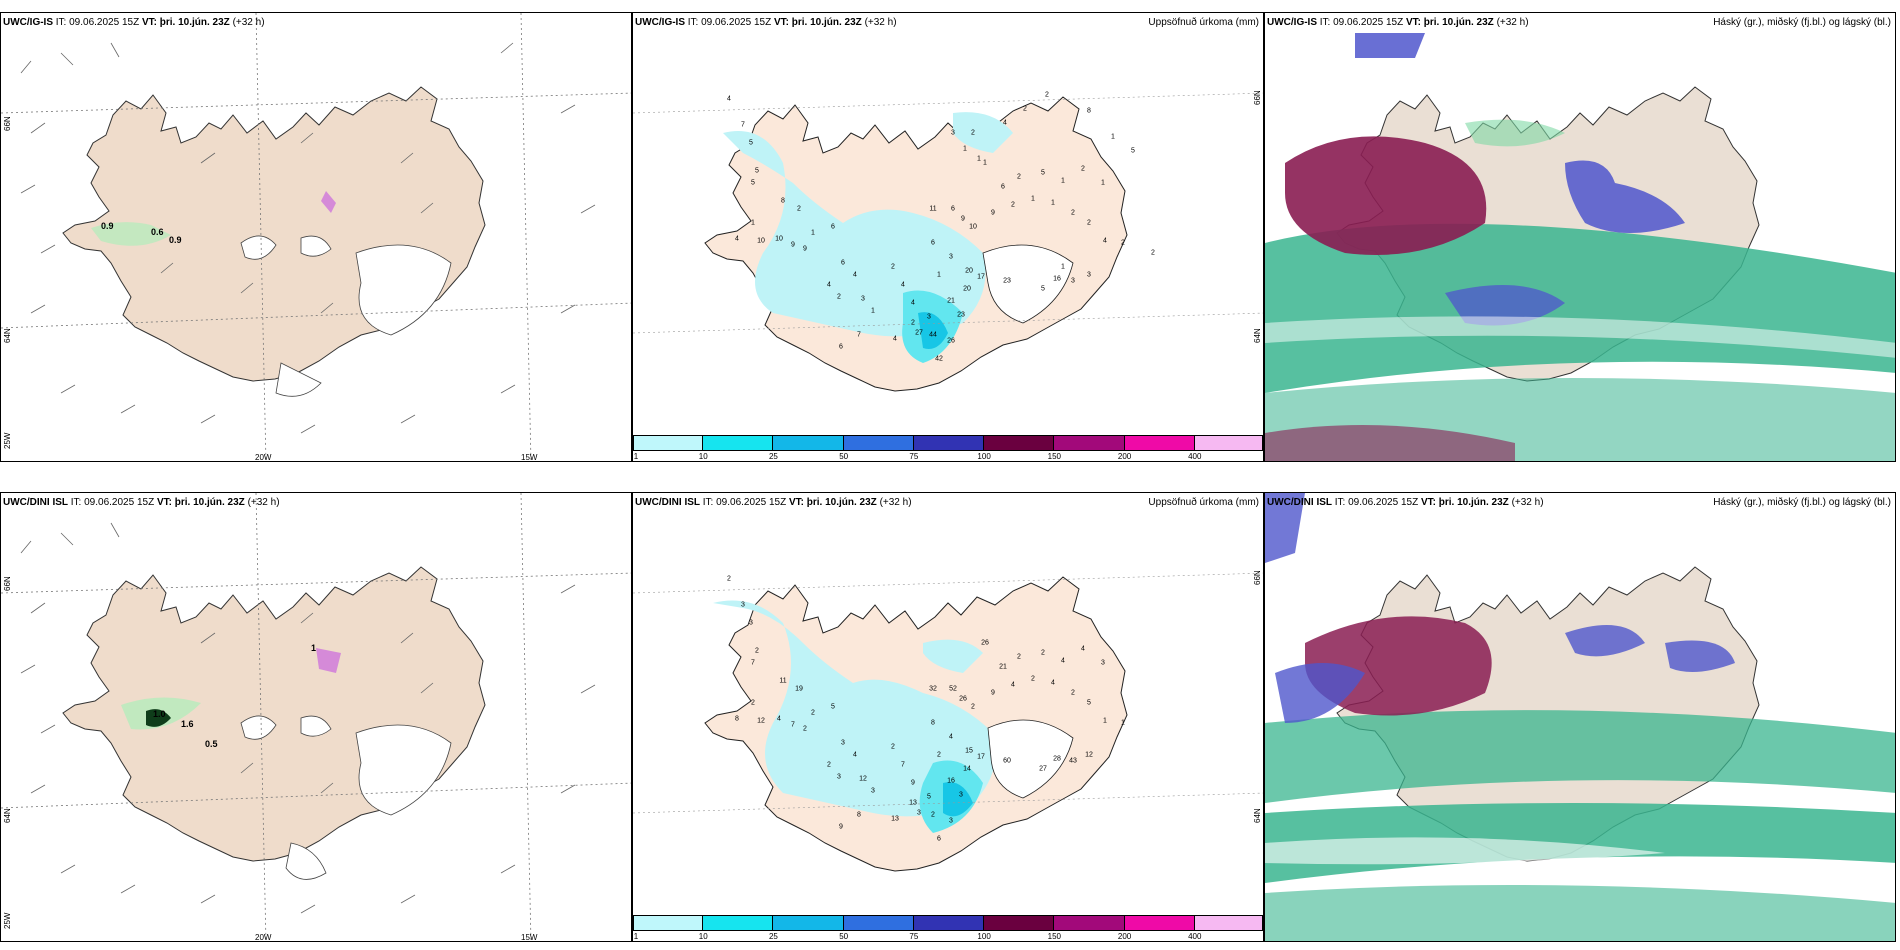 Image resolution: width=1900 pixels, height=950 pixels. Describe the element at coordinates (1057, 759) in the screenshot. I see `precip-value: 28` at that location.